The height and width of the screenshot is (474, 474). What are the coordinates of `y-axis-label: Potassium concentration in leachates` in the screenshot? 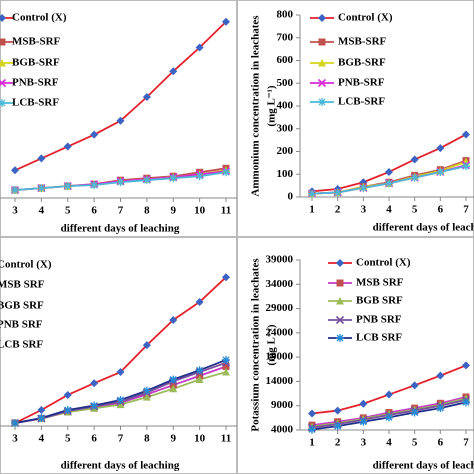 It's located at (256, 345).